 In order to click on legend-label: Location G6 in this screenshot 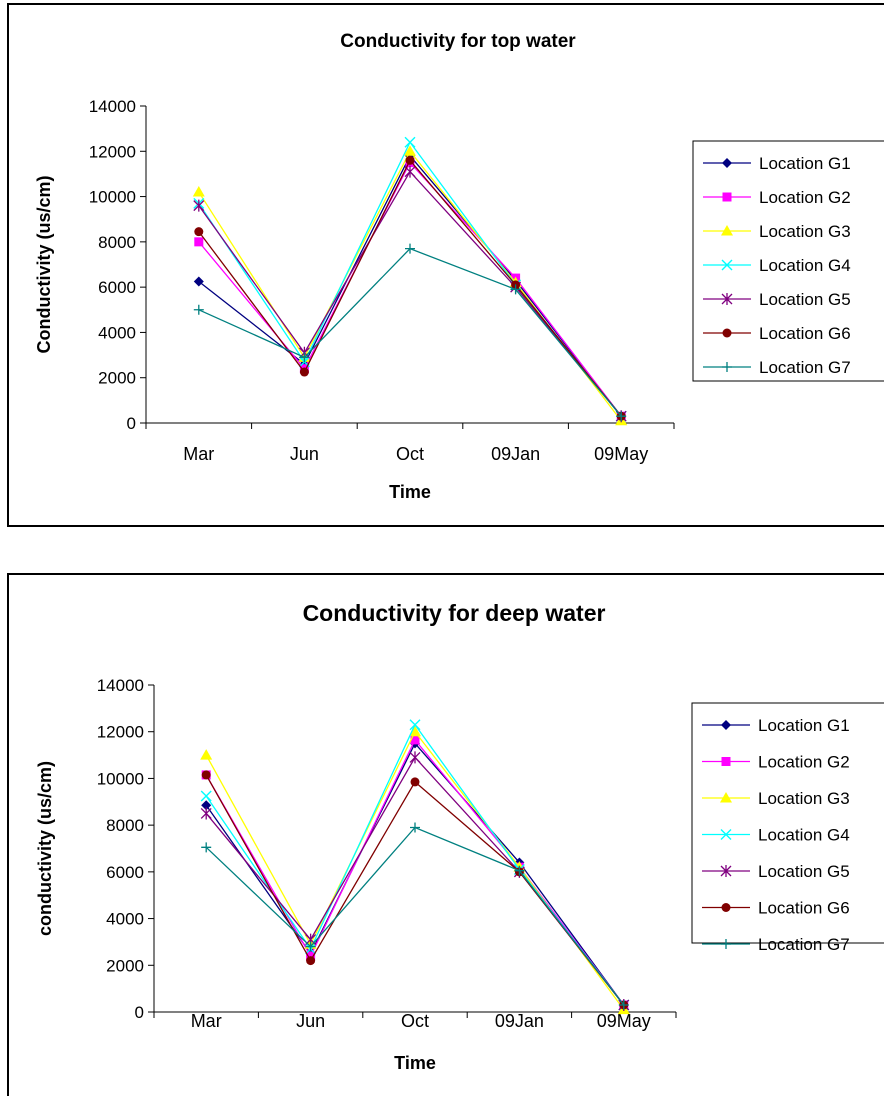, I will do `click(804, 908)`.